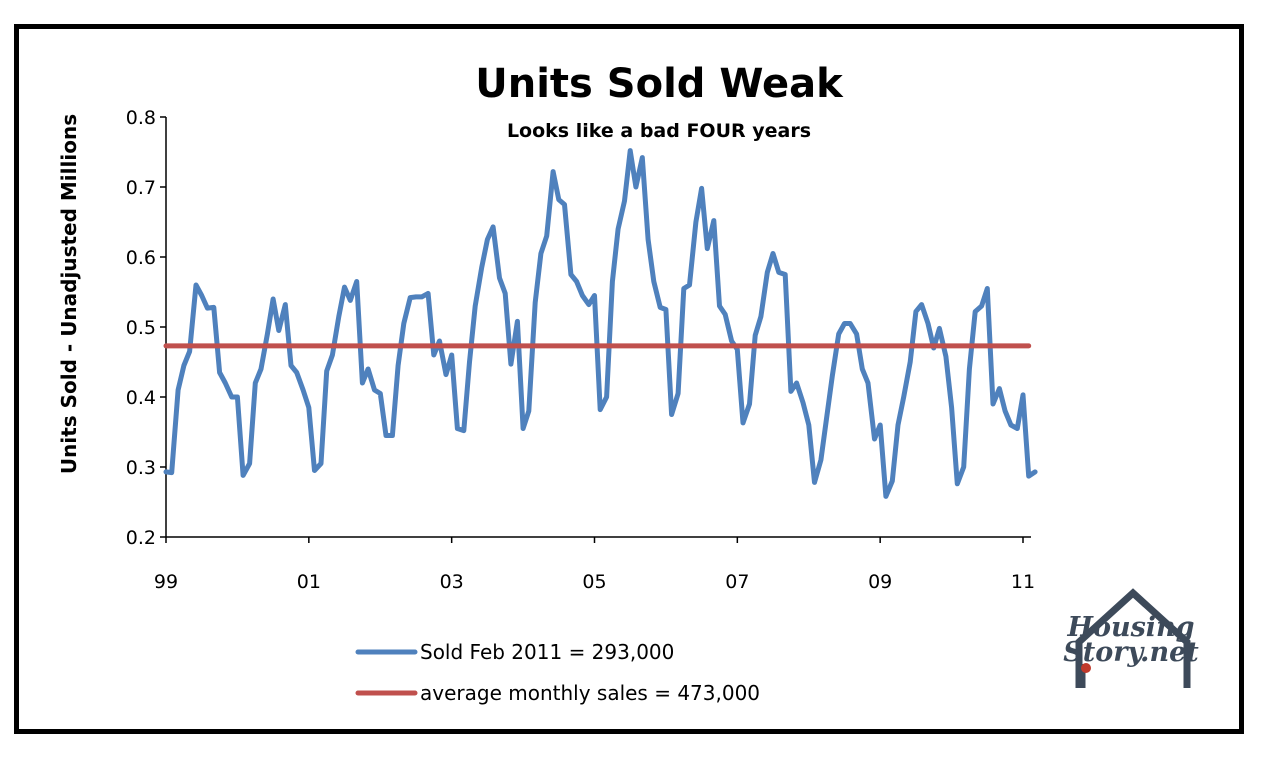 Image resolution: width=1265 pixels, height=762 pixels. I want to click on legend-item-average: average monthly sales = 473,000, so click(557, 693).